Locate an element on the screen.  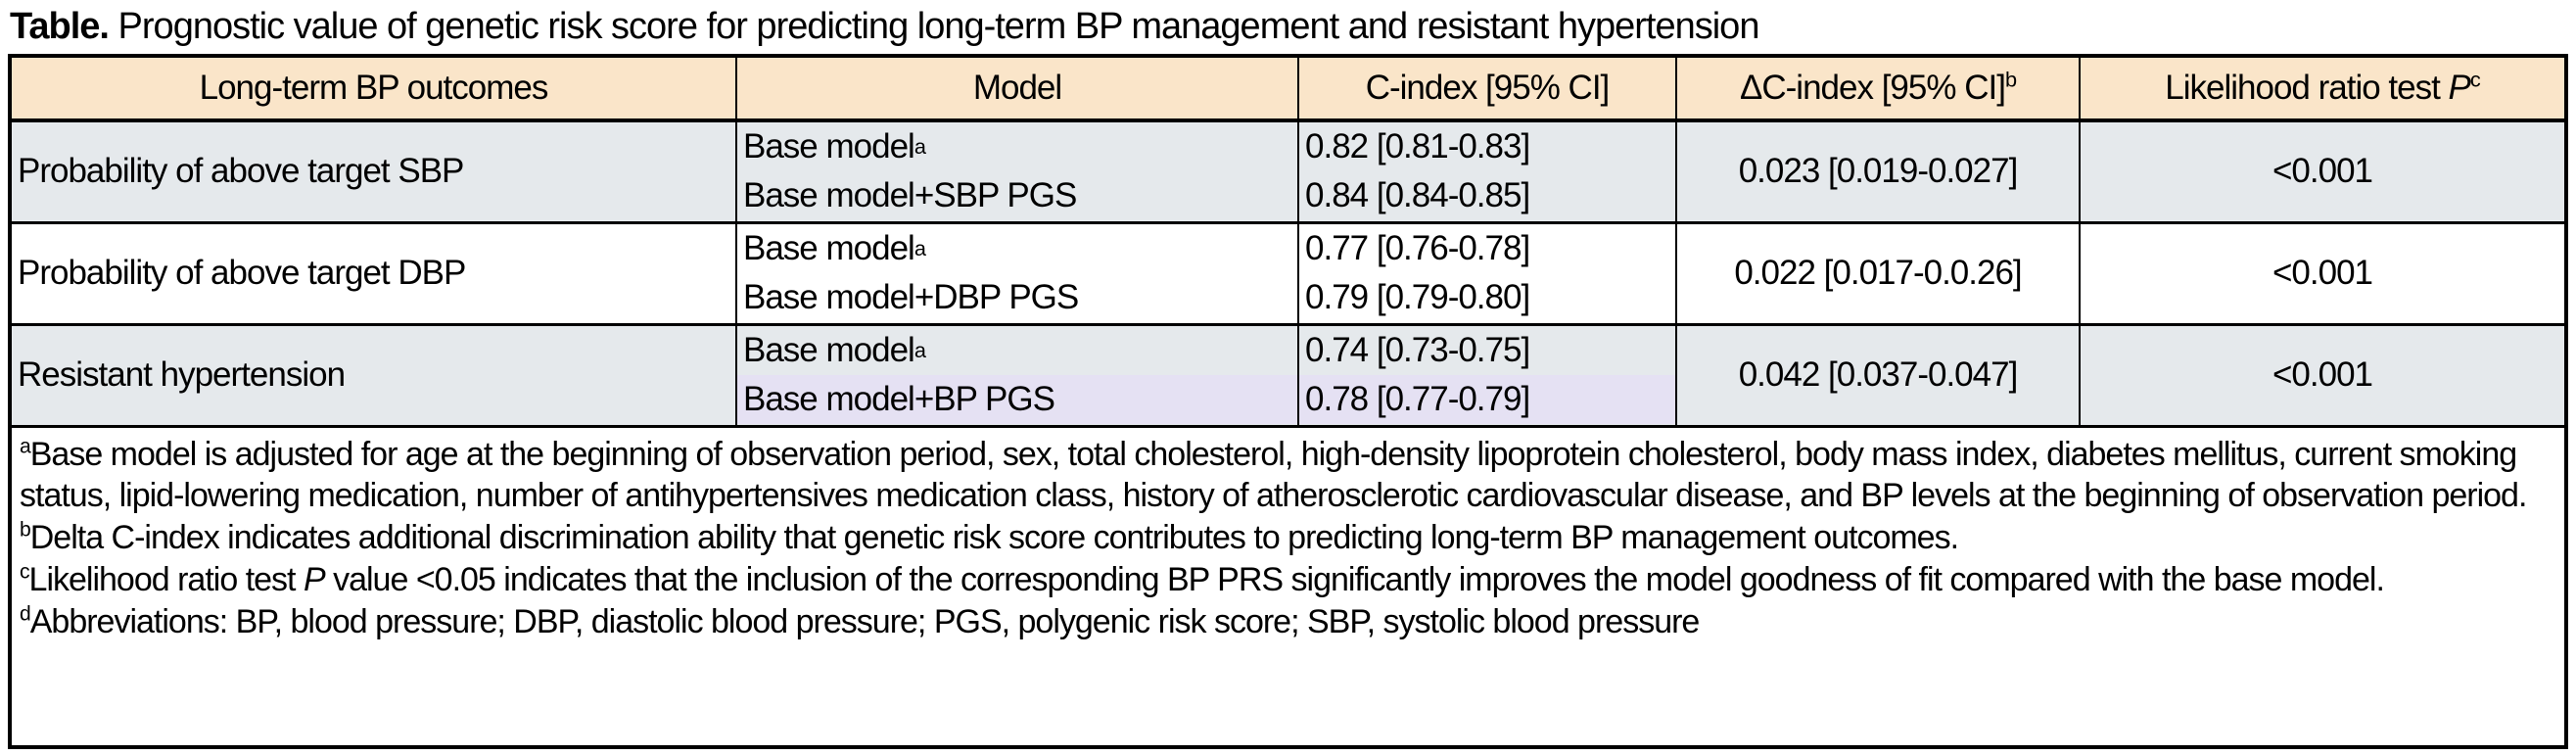
outcome-cell: Resistant hypertension is located at coordinates (373, 375).